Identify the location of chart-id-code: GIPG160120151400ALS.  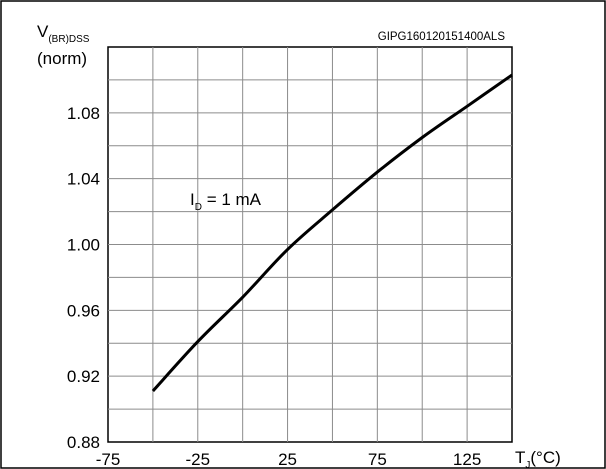
(442, 37).